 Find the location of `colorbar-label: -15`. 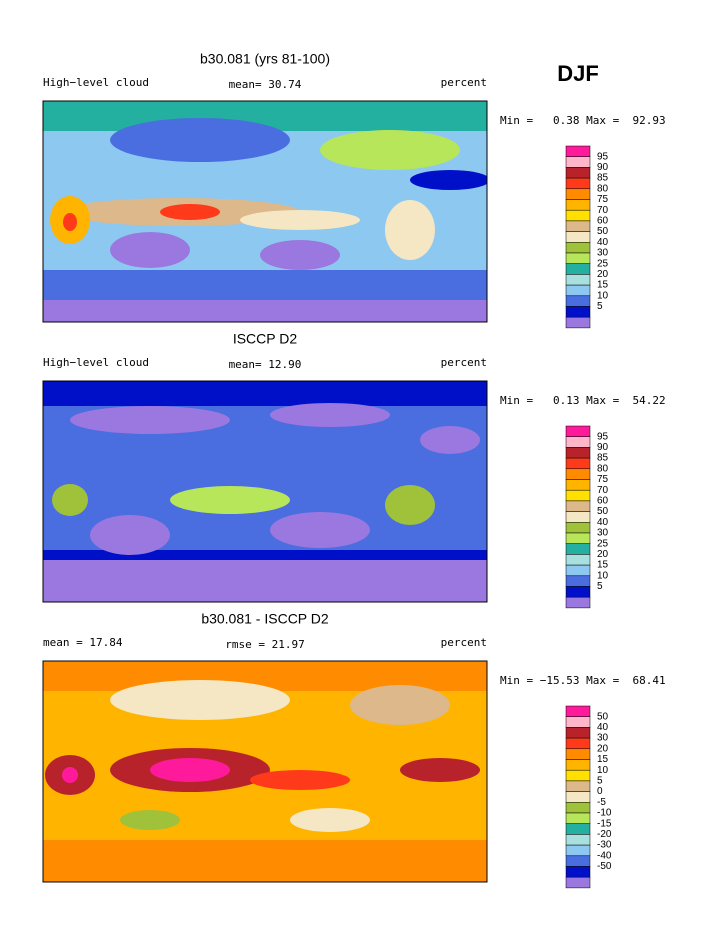

colorbar-label: -15 is located at coordinates (604, 823).